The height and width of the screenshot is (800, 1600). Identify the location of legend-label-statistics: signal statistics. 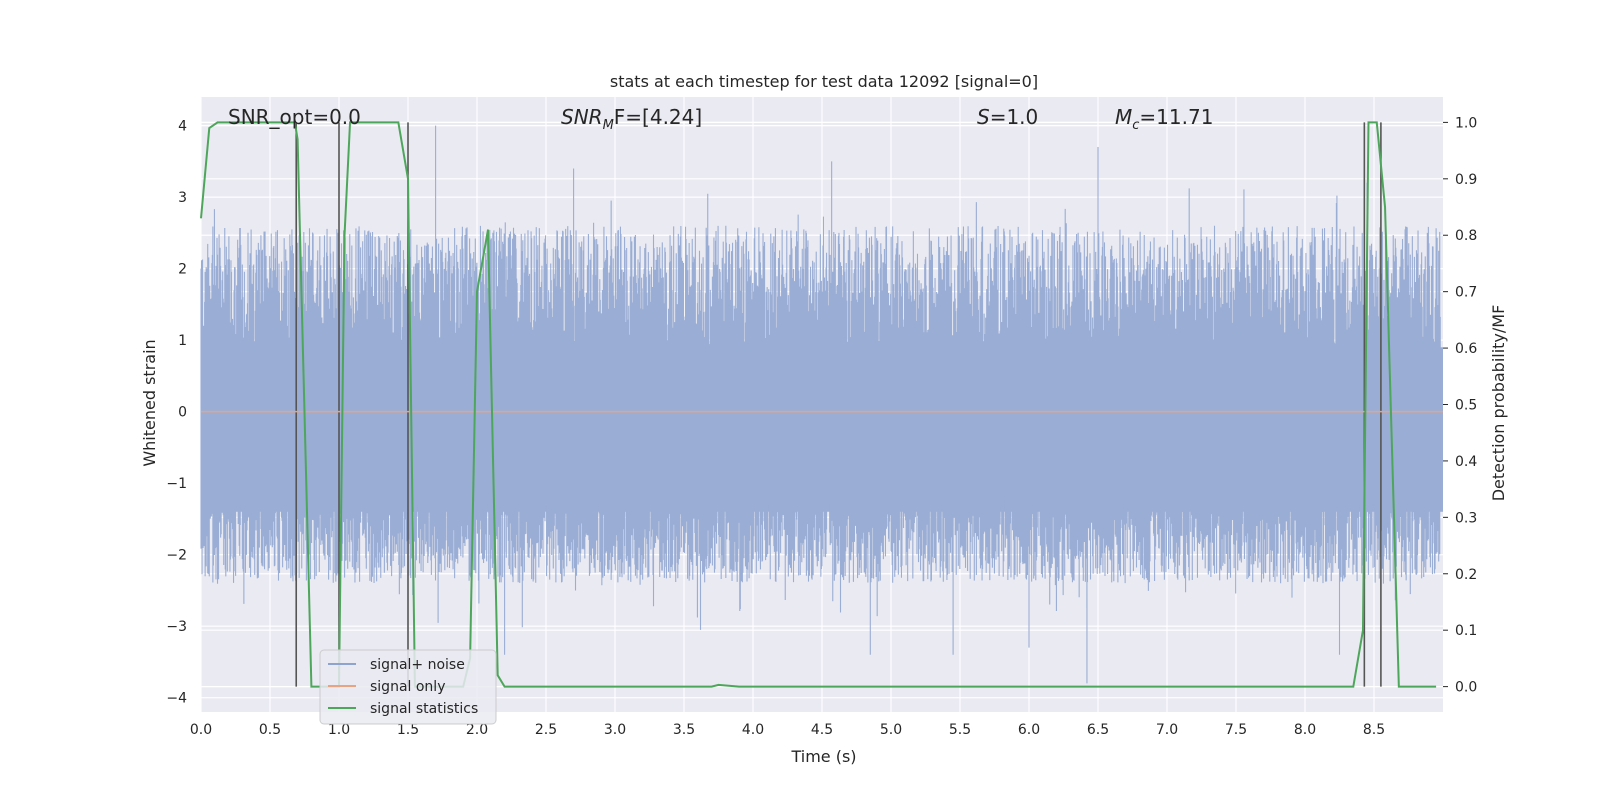
(424, 709).